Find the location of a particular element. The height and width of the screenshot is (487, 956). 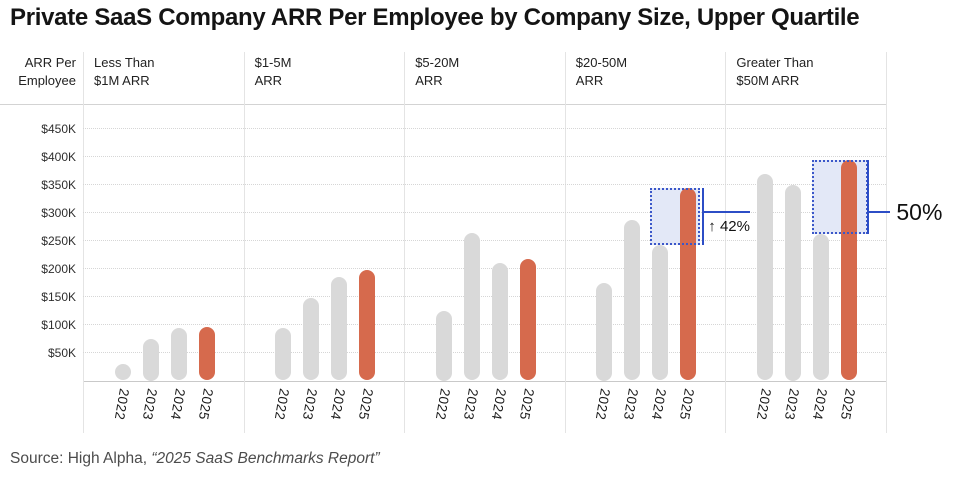

y-tick-label: $150K is located at coordinates (58, 296).